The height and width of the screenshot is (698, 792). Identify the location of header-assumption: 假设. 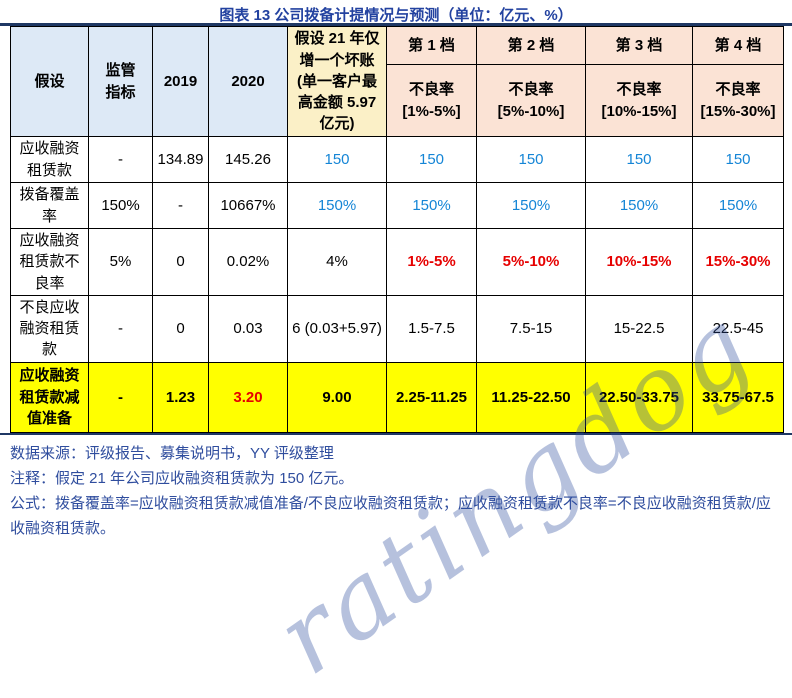
(49, 81).